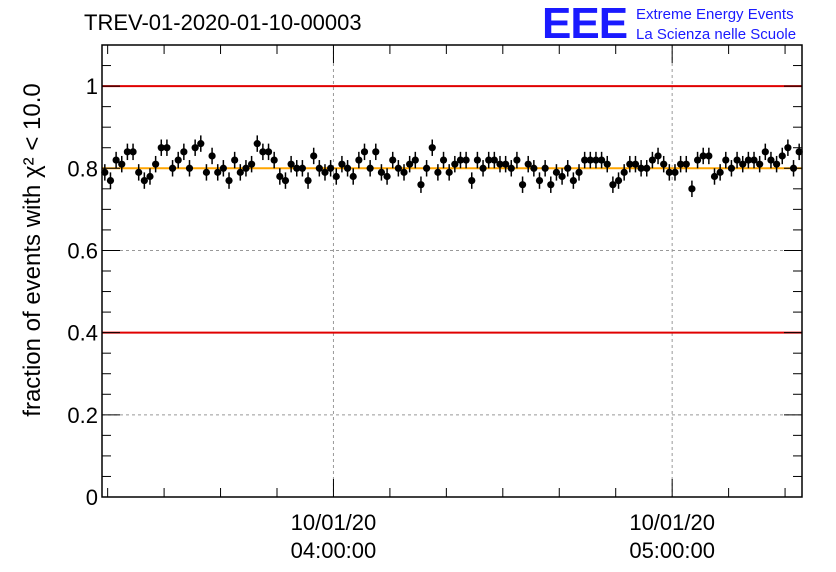  Describe the element at coordinates (585, 24) in the screenshot. I see `eee-logo-mark: EEE` at that location.